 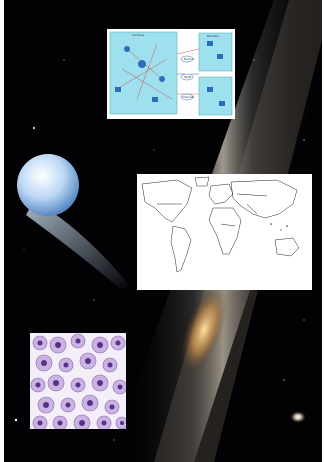 I want to click on net-label: Campus, so click(x=138, y=35).